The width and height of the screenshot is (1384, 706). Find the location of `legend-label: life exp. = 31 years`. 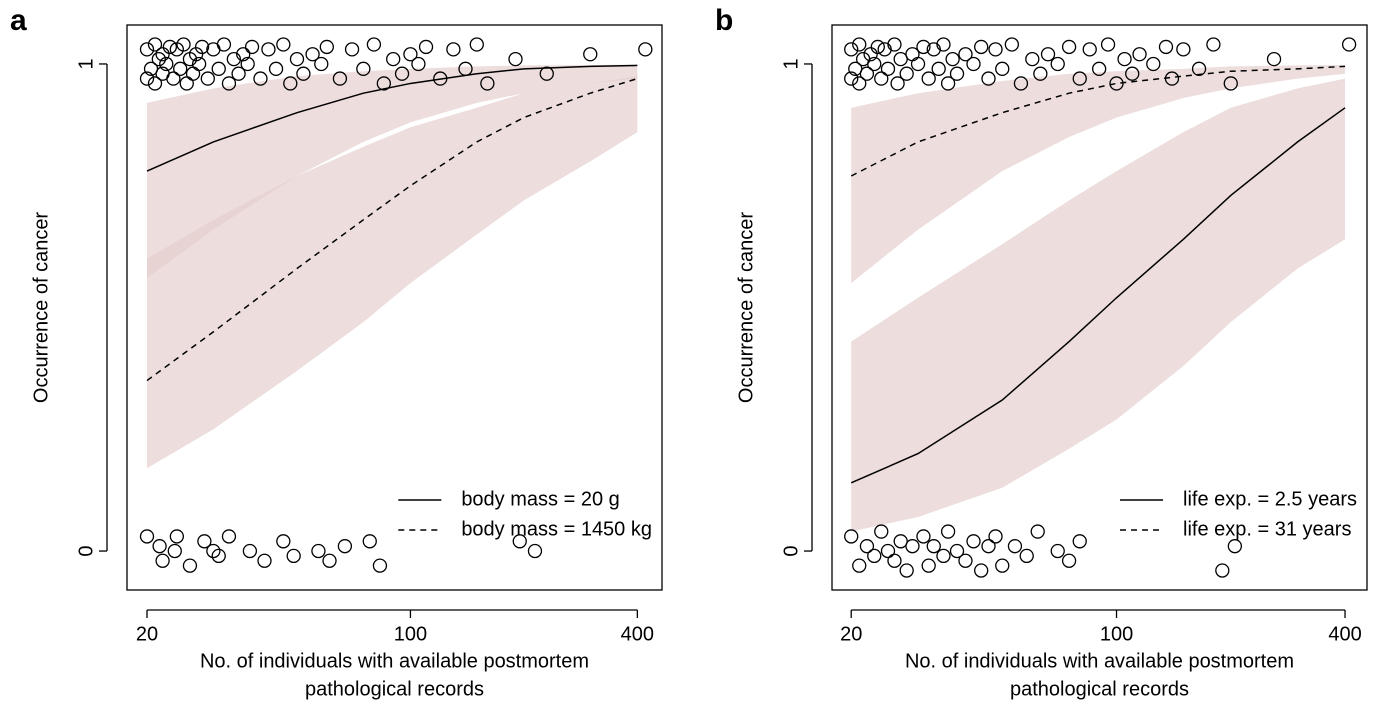

legend-label: life exp. = 31 years is located at coordinates (1267, 529).